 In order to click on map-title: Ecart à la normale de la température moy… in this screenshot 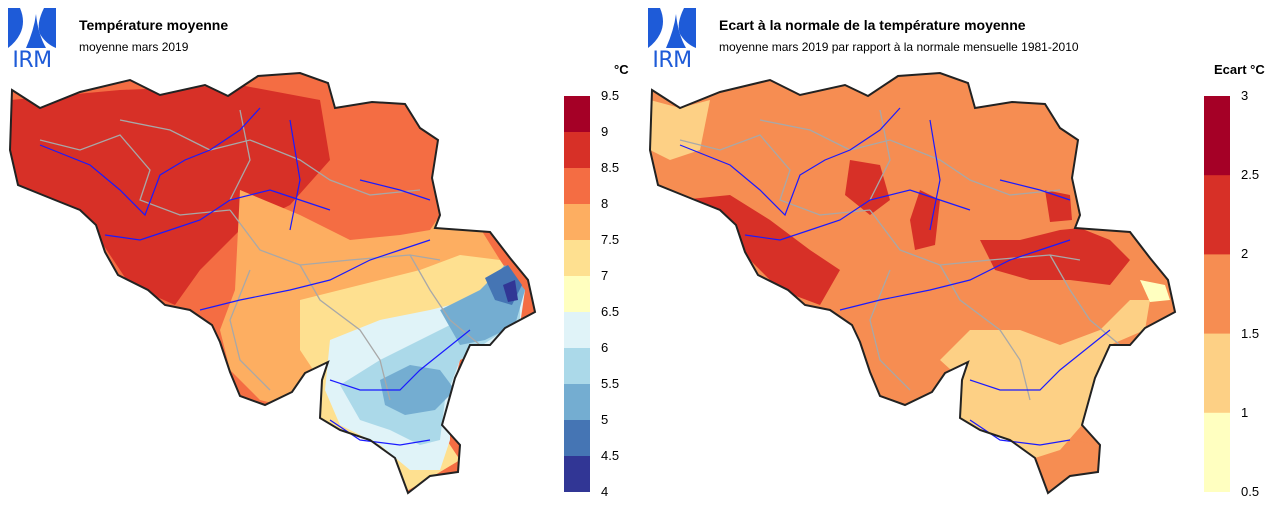, I will do `click(872, 25)`.